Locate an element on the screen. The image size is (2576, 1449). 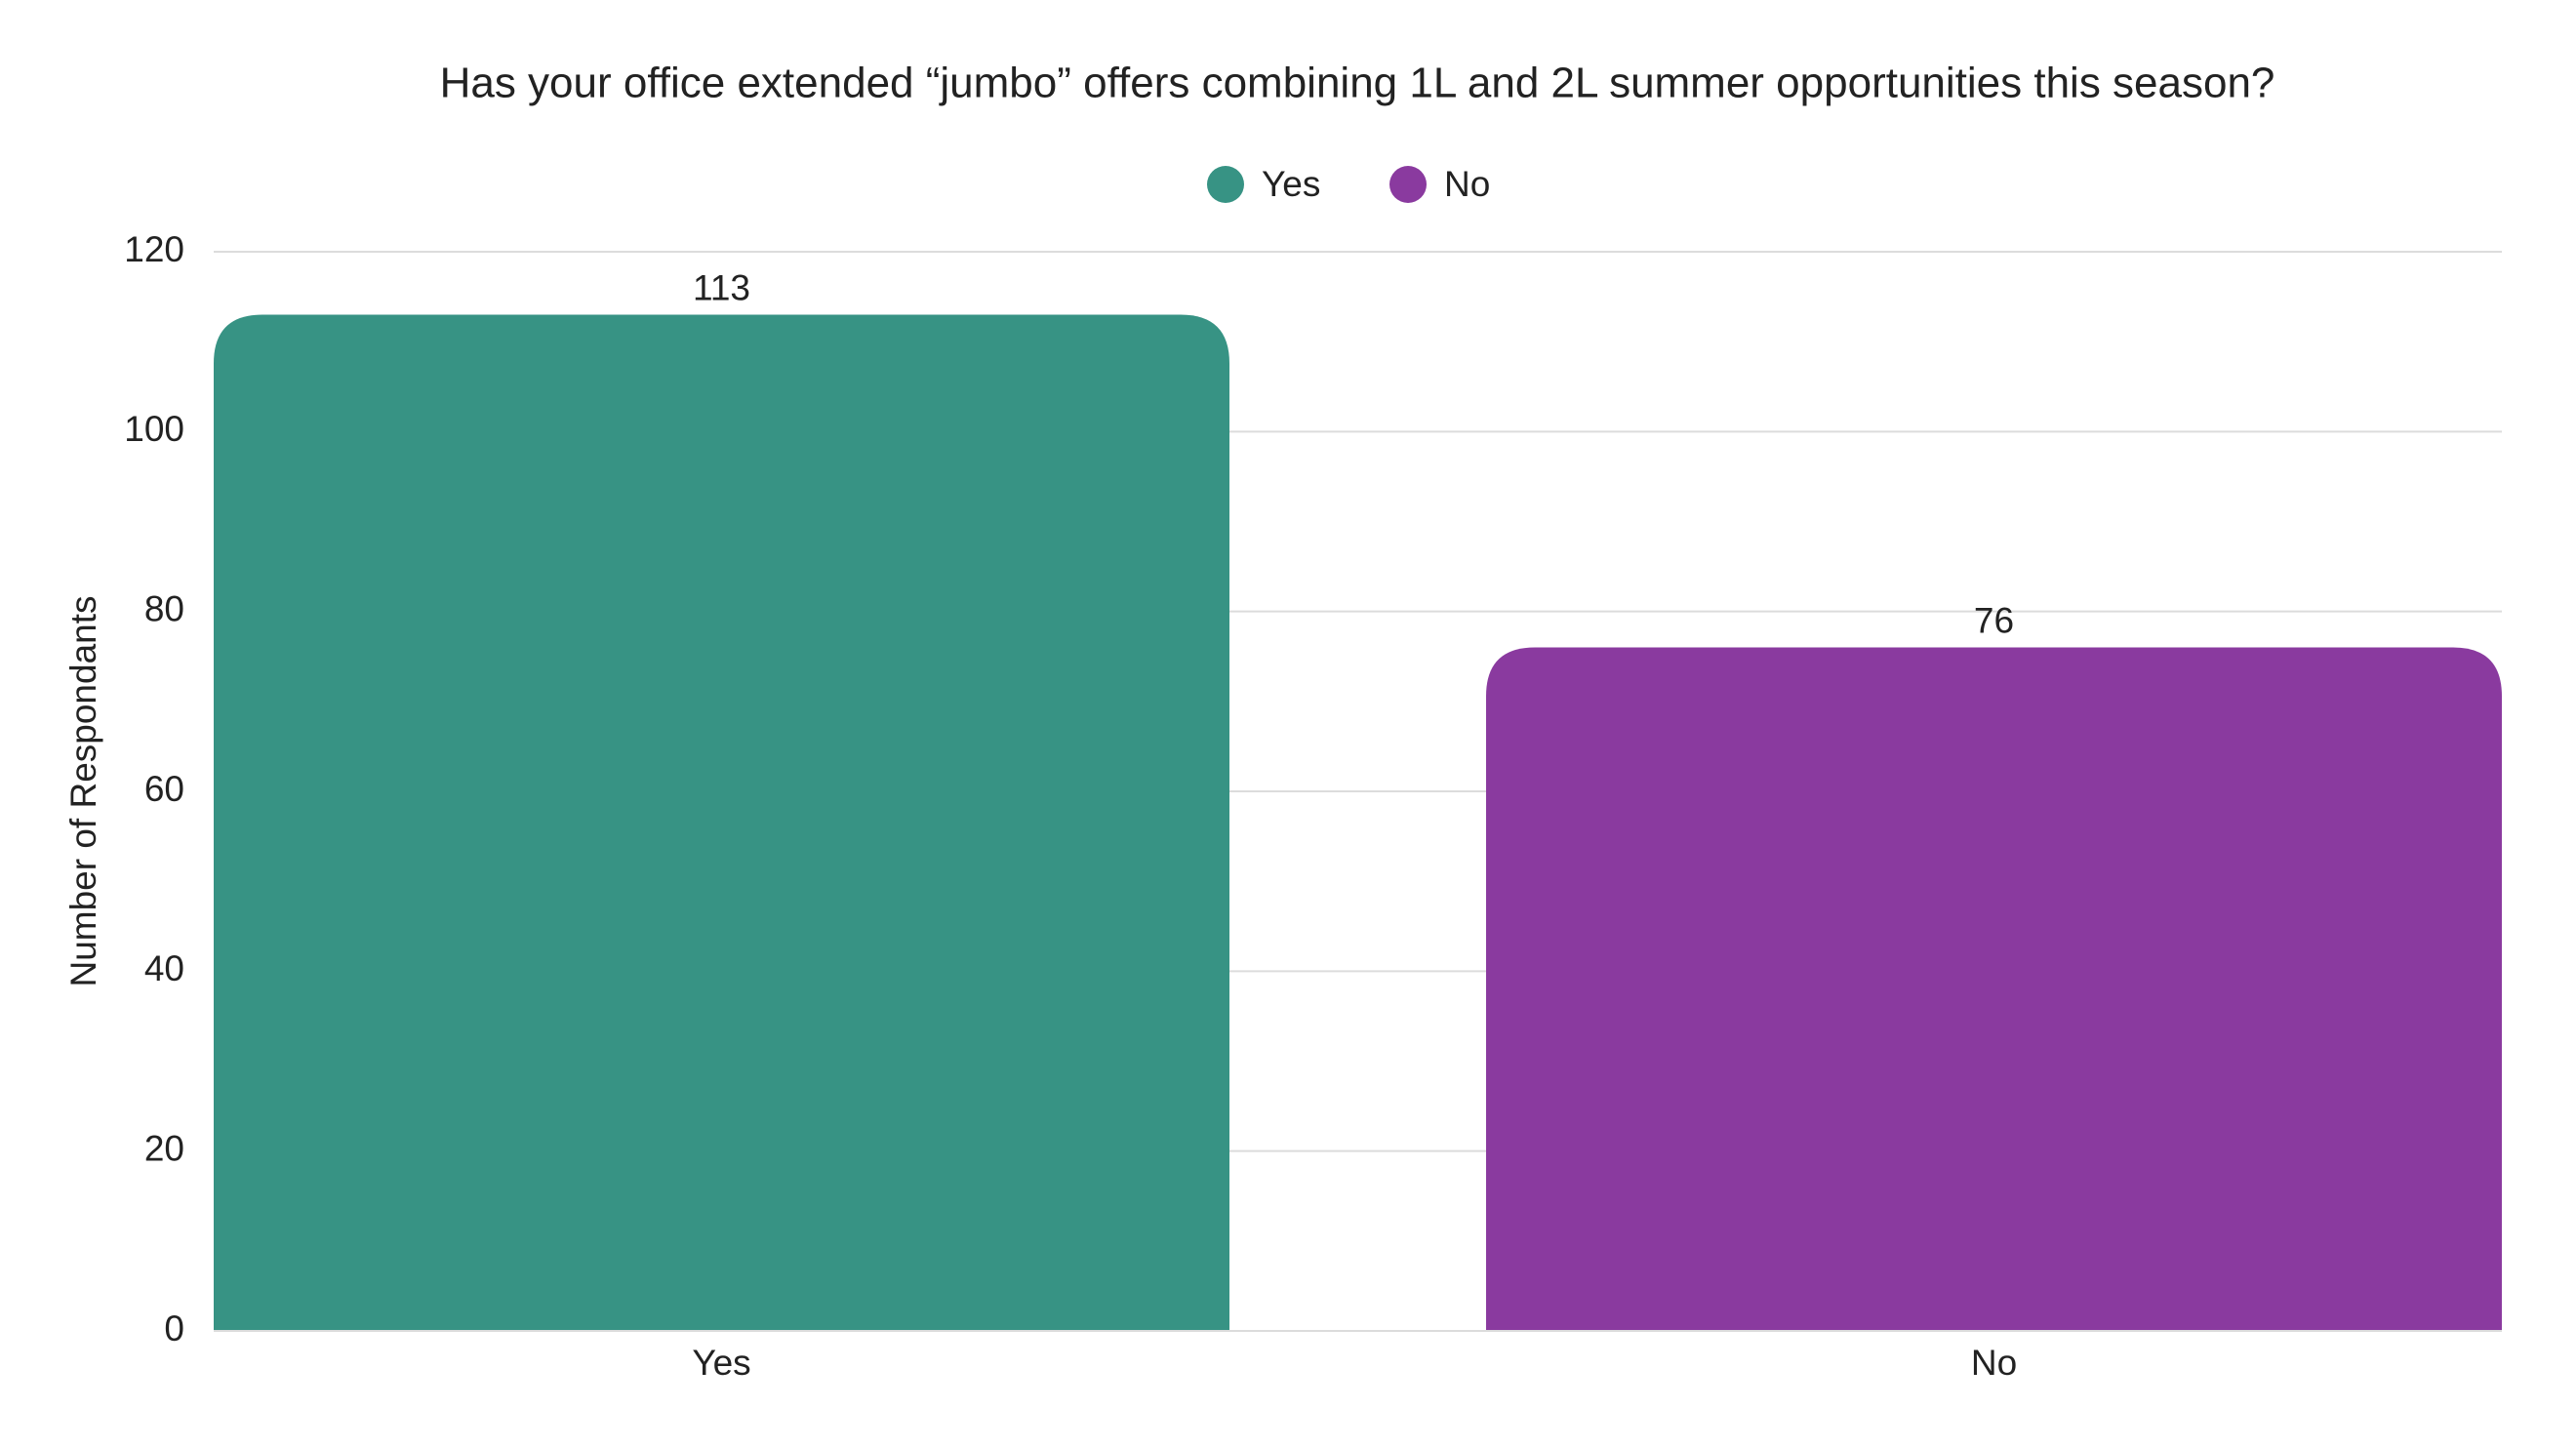
y-axis-label: Number of Respondants is located at coordinates (83, 790).